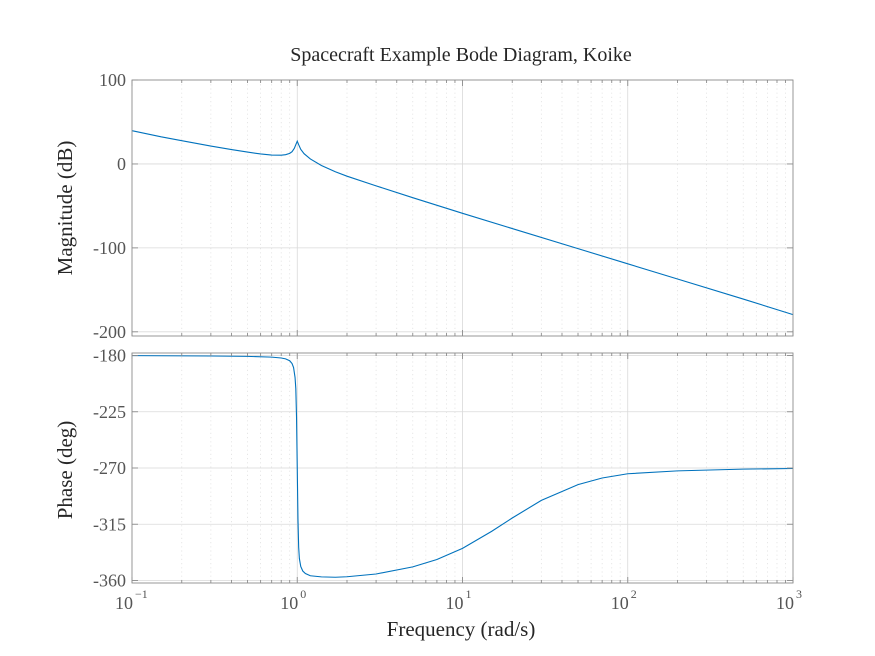  What do you see at coordinates (634, 594) in the screenshot?
I see `x-tick-label-exponent: 2` at bounding box center [634, 594].